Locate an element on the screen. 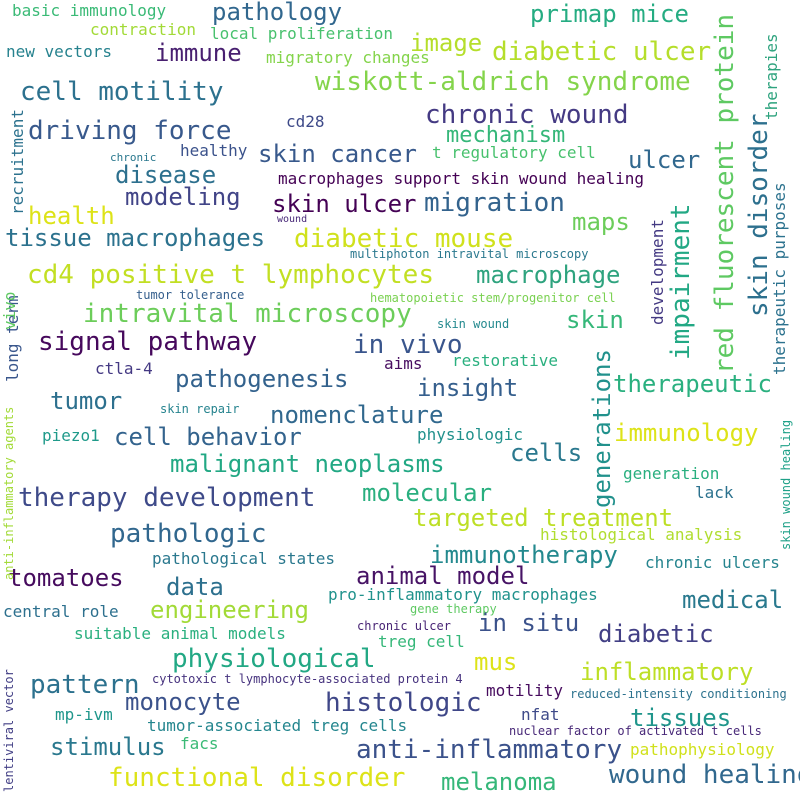 The height and width of the screenshot is (800, 800). word: skin ulcer is located at coordinates (344, 204).